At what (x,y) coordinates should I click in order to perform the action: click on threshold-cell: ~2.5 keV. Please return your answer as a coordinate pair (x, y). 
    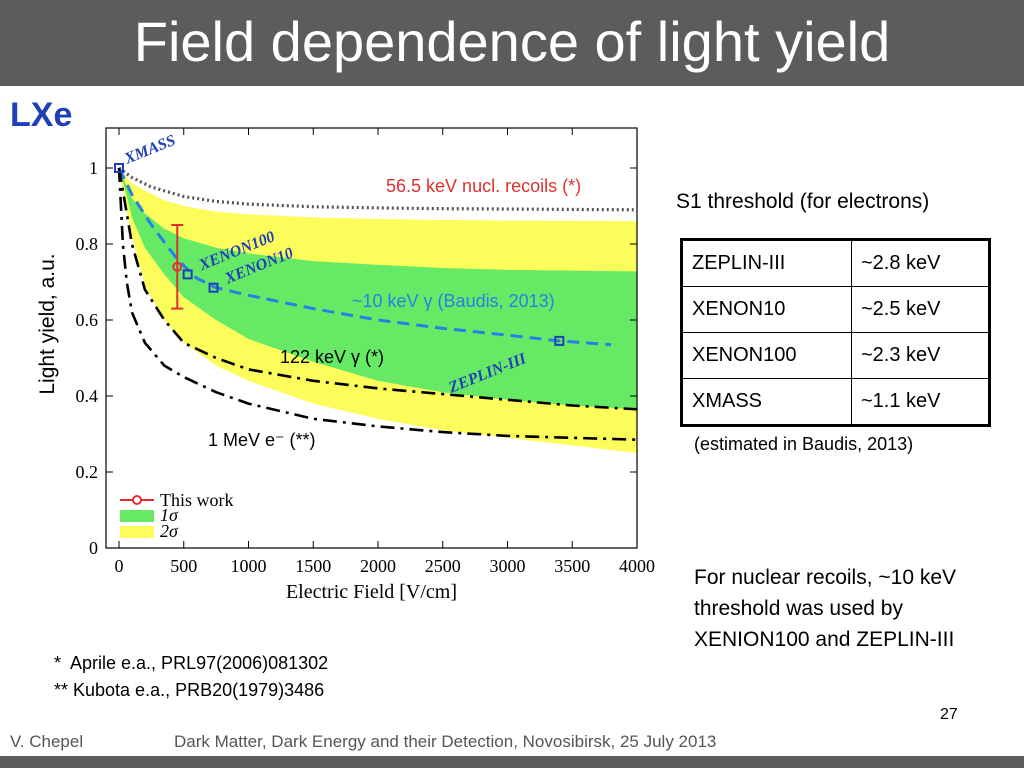
    Looking at the image, I should click on (920, 309).